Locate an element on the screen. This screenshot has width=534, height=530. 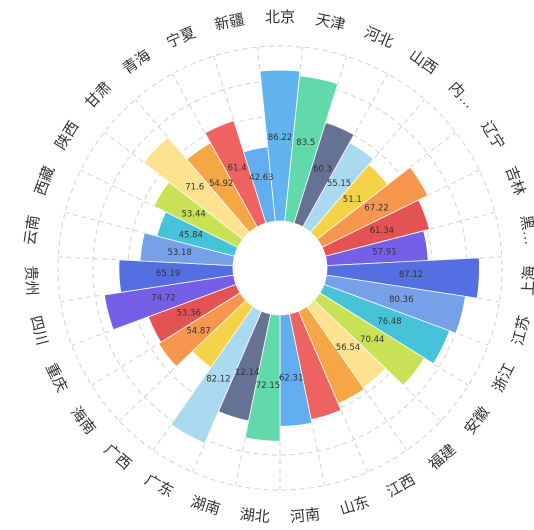
value-label-贵州: 65.19 is located at coordinates (168, 274).